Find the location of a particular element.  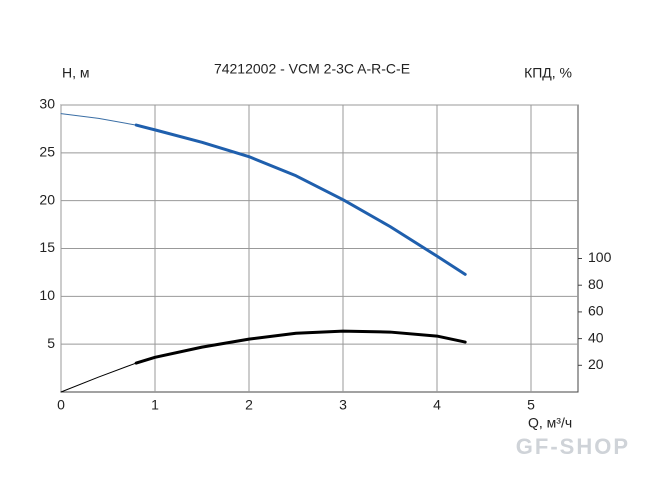

y-axis-label: H, м is located at coordinates (76, 73).